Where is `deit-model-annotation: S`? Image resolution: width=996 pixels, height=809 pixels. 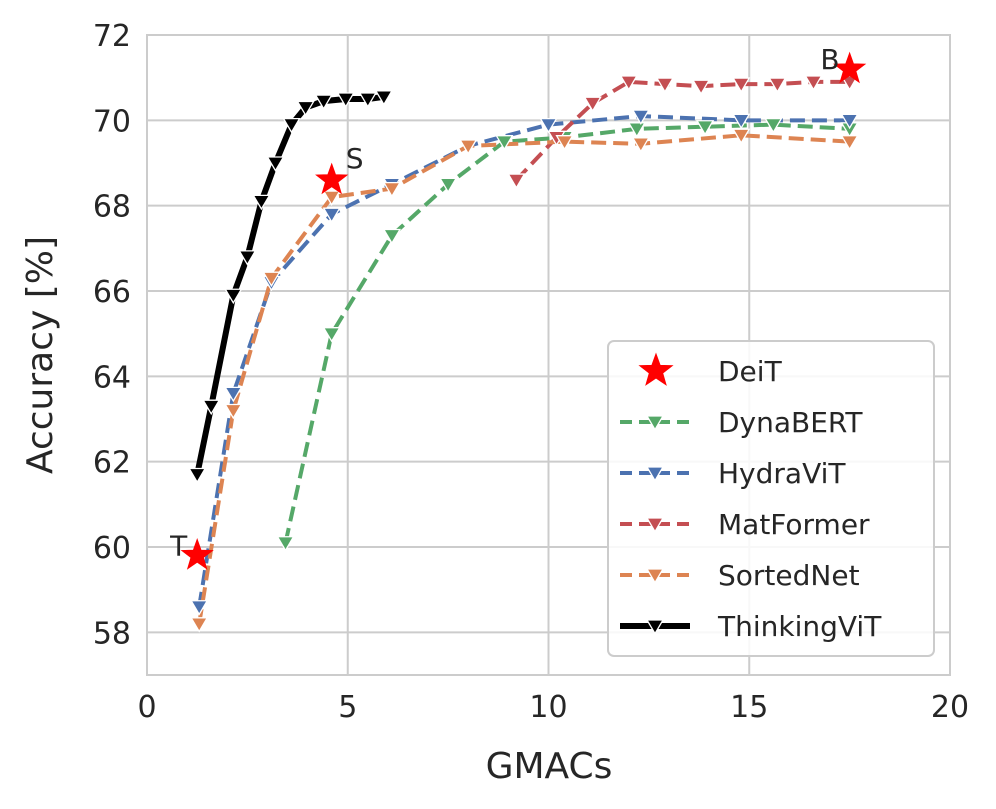
deit-model-annotation: S is located at coordinates (355, 158).